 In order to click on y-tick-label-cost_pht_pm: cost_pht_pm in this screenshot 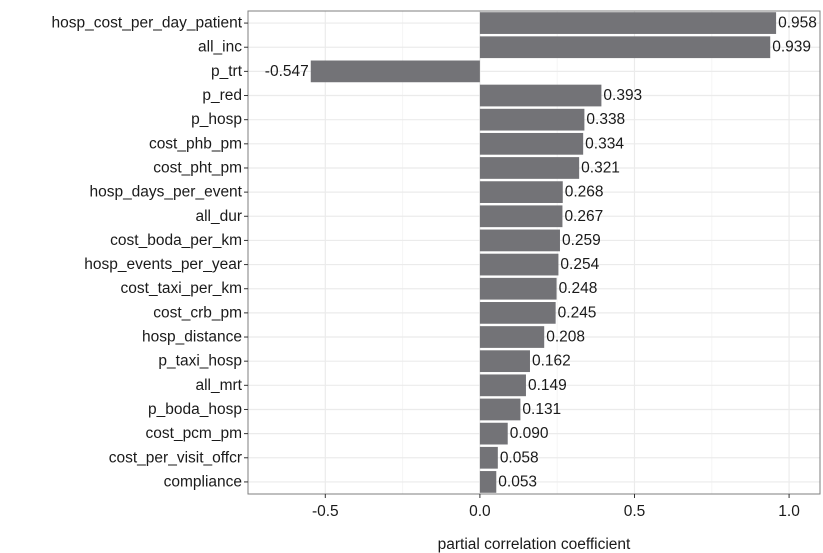, I will do `click(197, 167)`.